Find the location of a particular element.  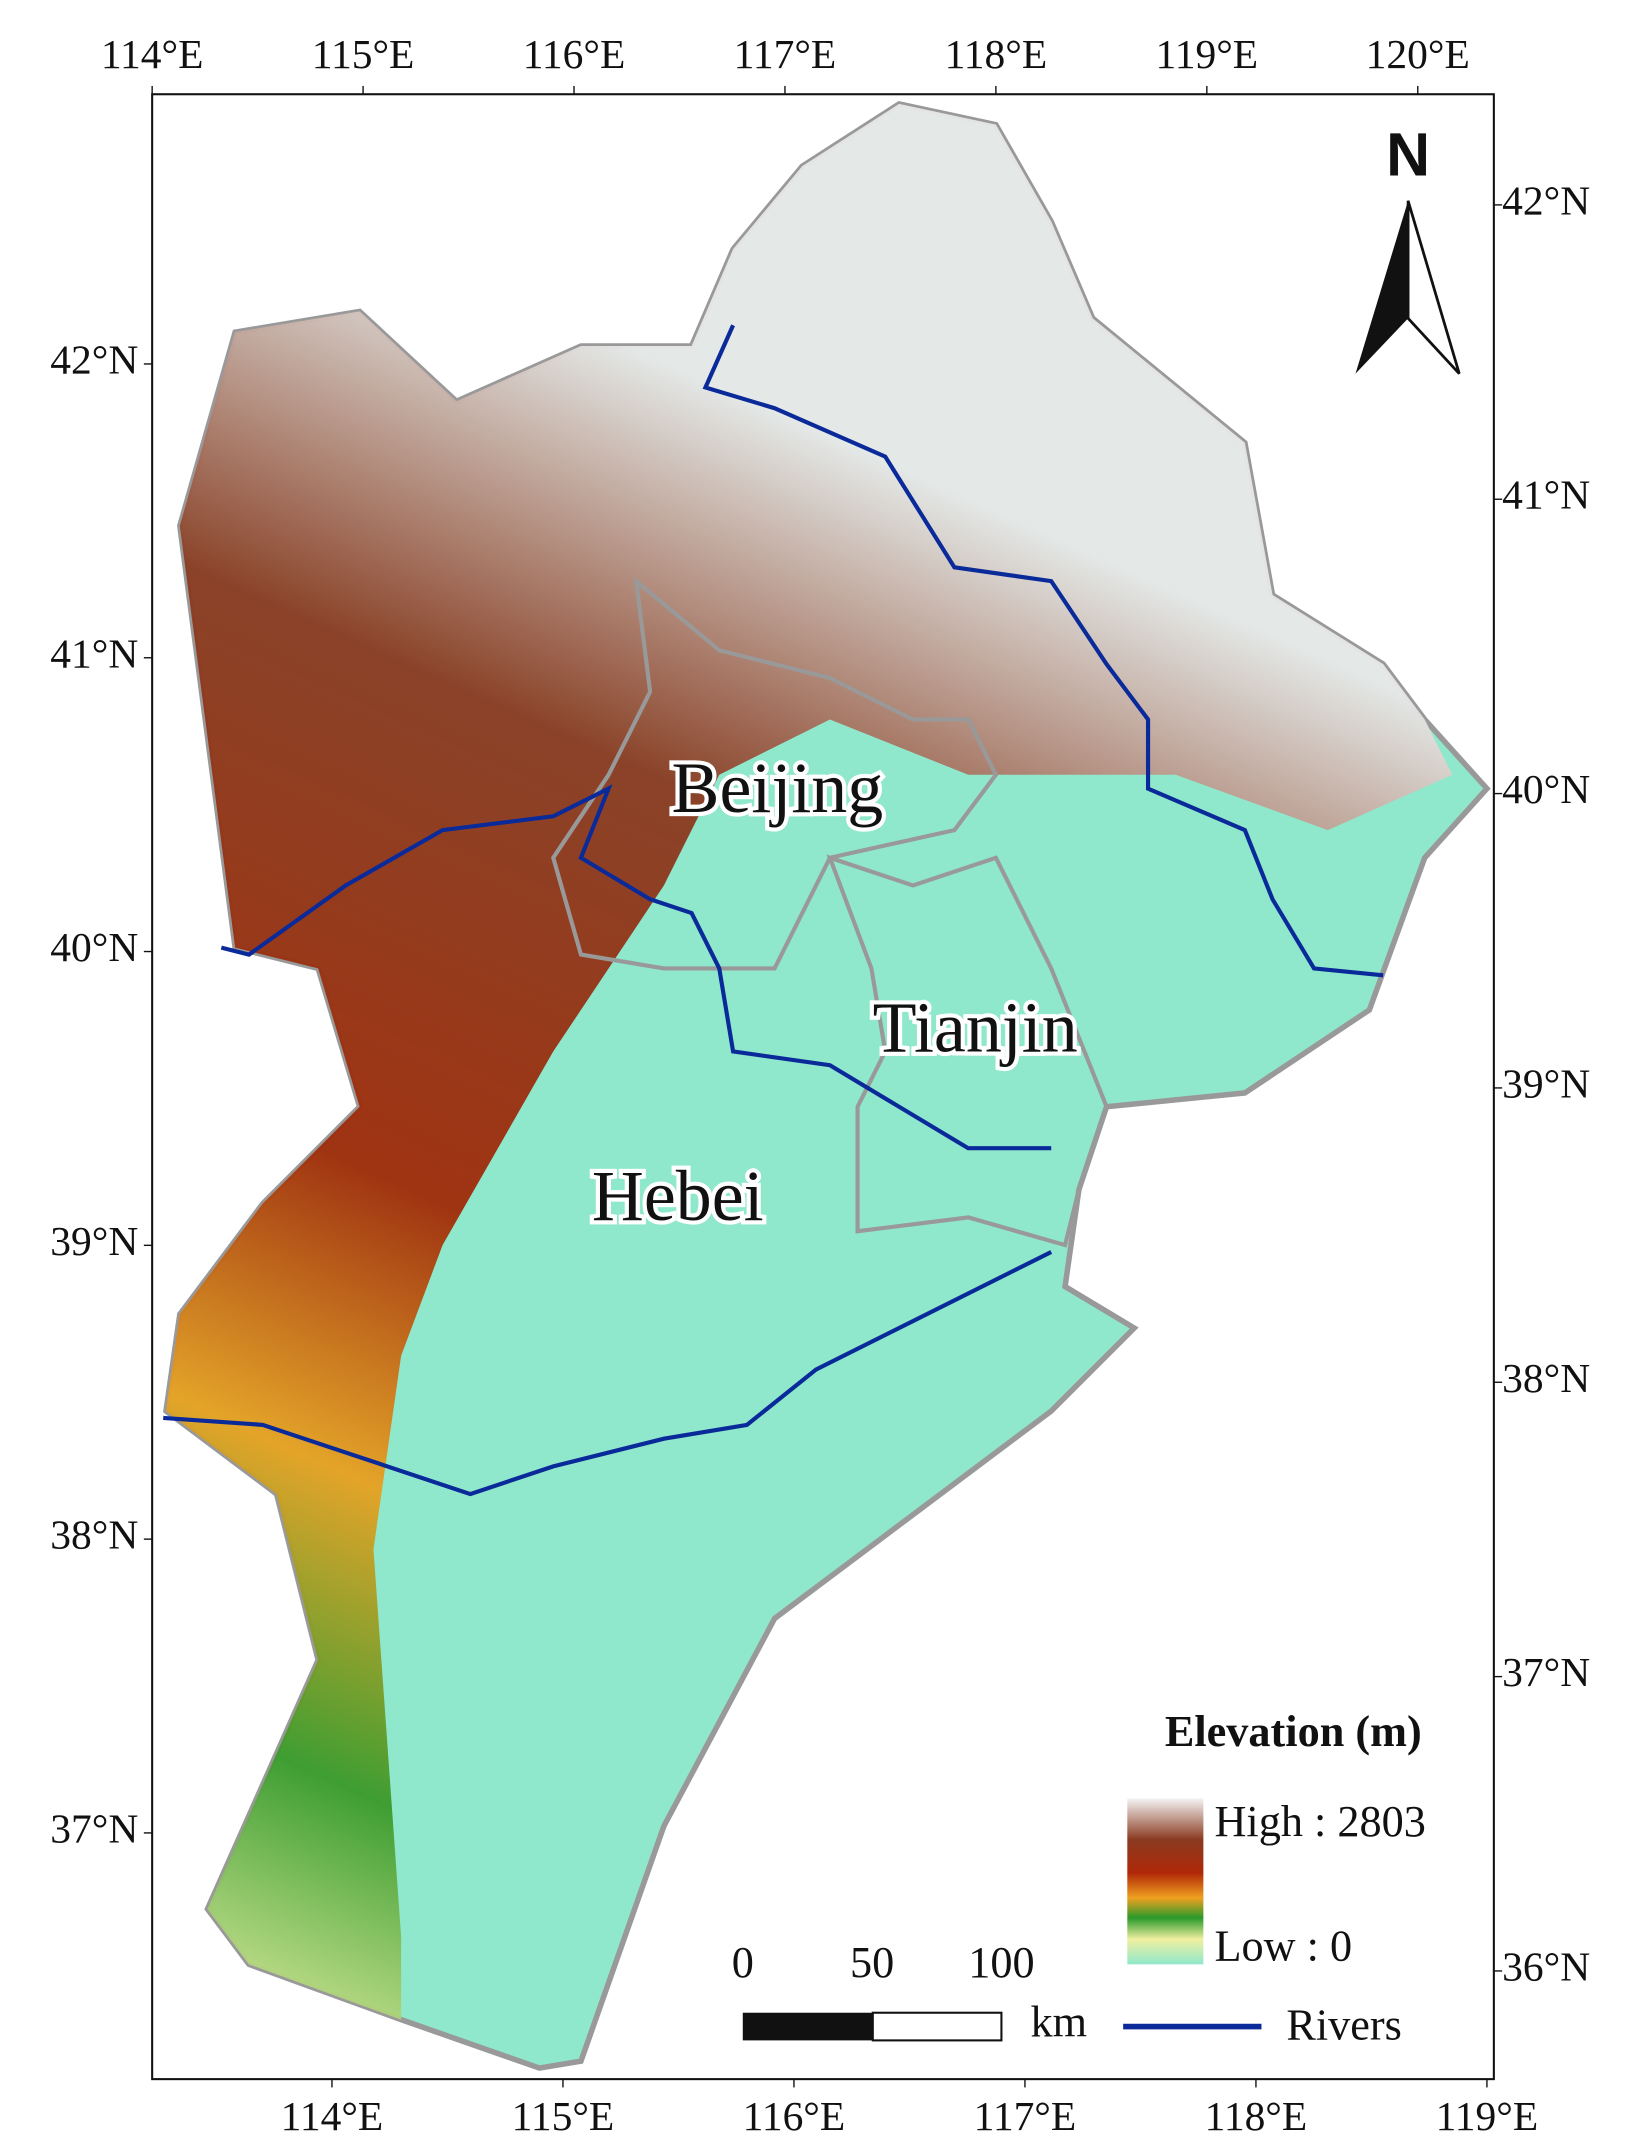

top-tick-label: 116°E is located at coordinates (574, 54).